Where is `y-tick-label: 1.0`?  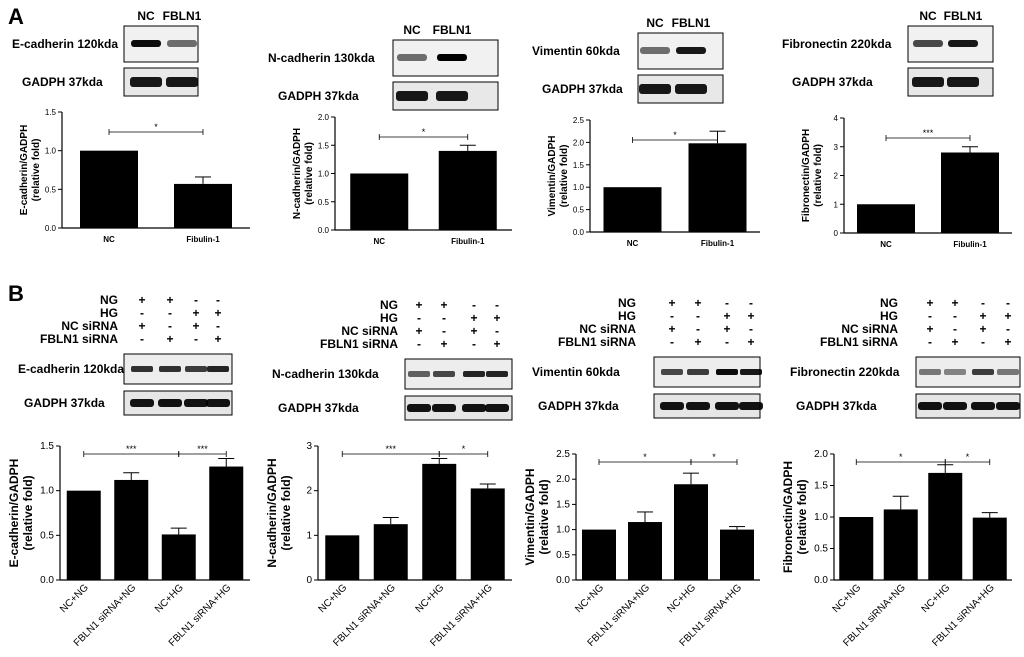 y-tick-label: 1.0 is located at coordinates (563, 530).